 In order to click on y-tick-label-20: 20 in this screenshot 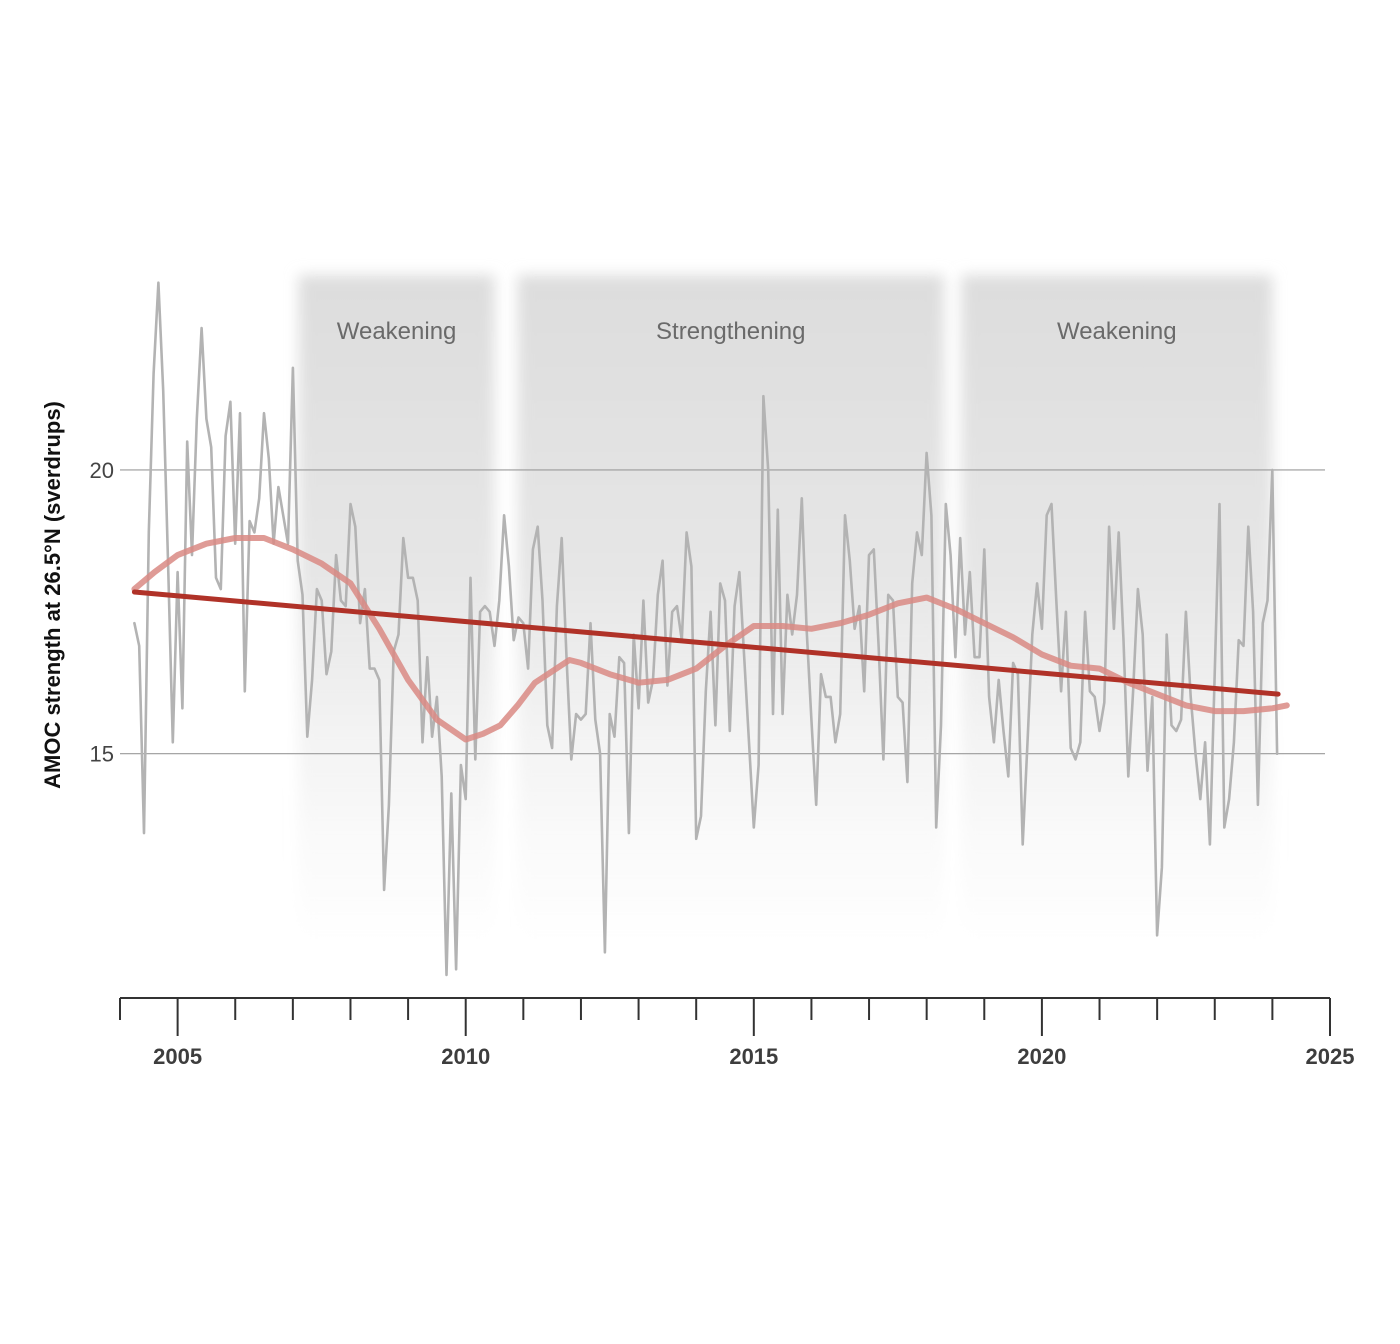, I will do `click(102, 470)`.